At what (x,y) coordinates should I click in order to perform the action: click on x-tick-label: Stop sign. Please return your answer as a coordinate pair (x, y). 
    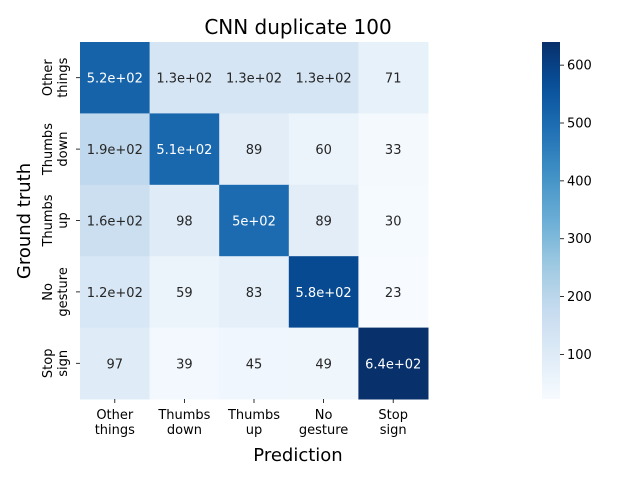
    Looking at the image, I should click on (393, 423).